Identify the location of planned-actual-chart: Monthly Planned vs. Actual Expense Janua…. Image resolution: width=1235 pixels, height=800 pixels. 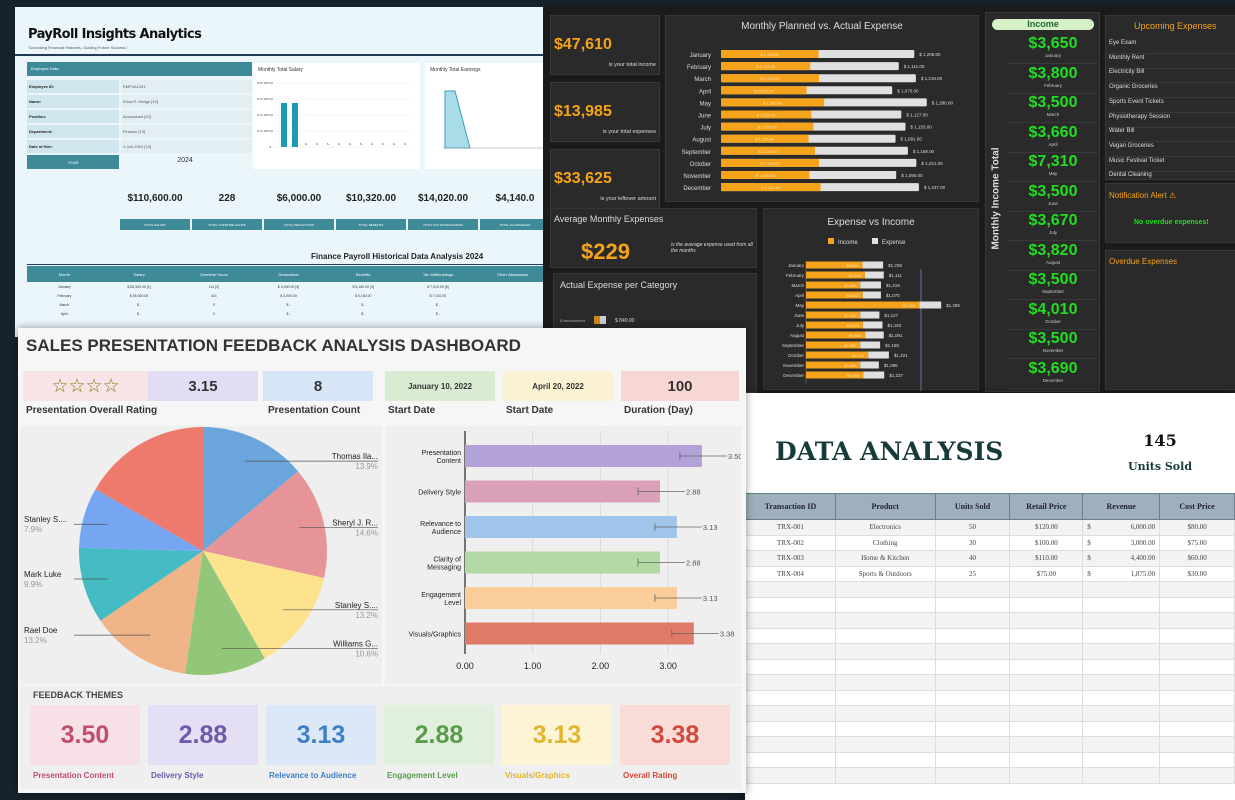
(822, 108).